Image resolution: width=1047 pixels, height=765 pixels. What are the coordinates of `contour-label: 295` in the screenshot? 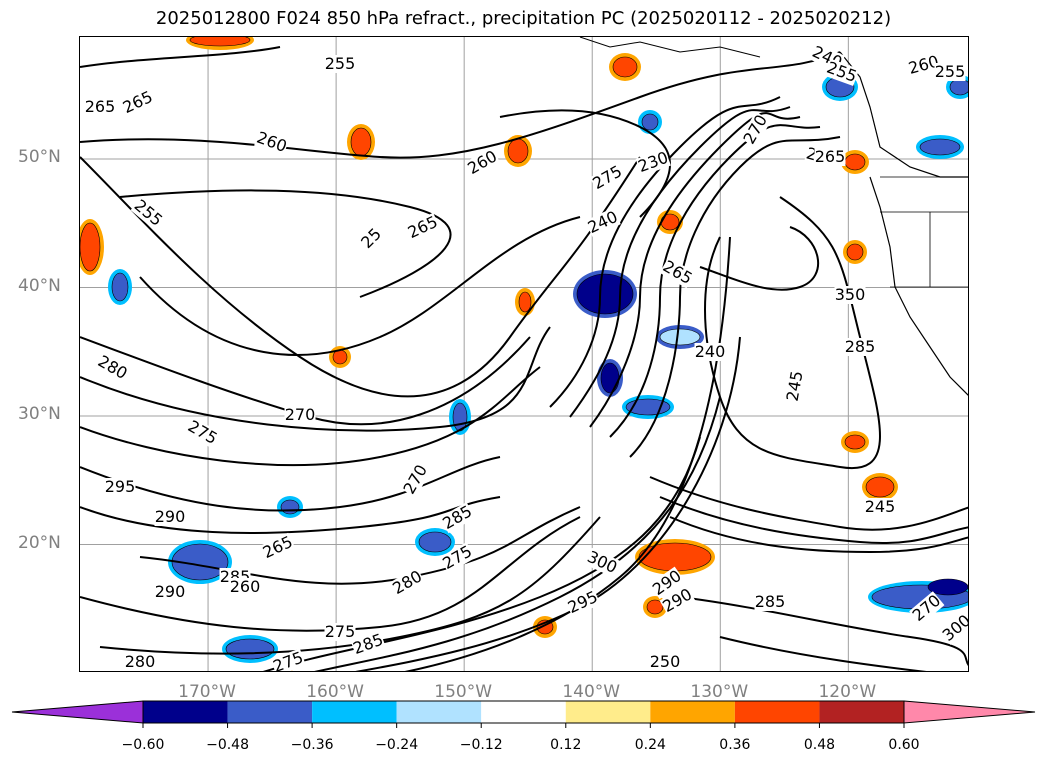 It's located at (120, 486).